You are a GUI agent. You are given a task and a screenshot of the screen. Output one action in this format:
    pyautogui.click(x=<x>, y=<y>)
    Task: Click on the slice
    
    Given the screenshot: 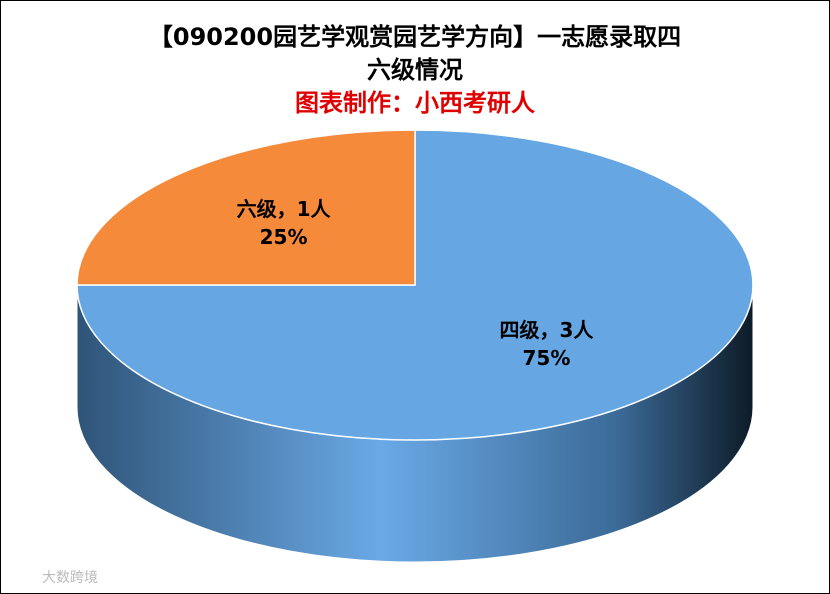 What is the action you would take?
    pyautogui.click(x=246, y=207)
    